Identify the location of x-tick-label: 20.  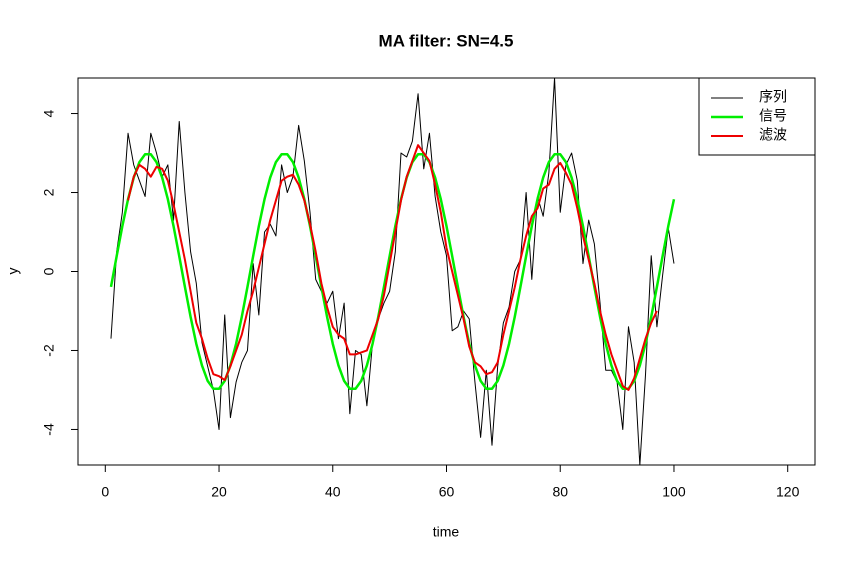
(219, 492).